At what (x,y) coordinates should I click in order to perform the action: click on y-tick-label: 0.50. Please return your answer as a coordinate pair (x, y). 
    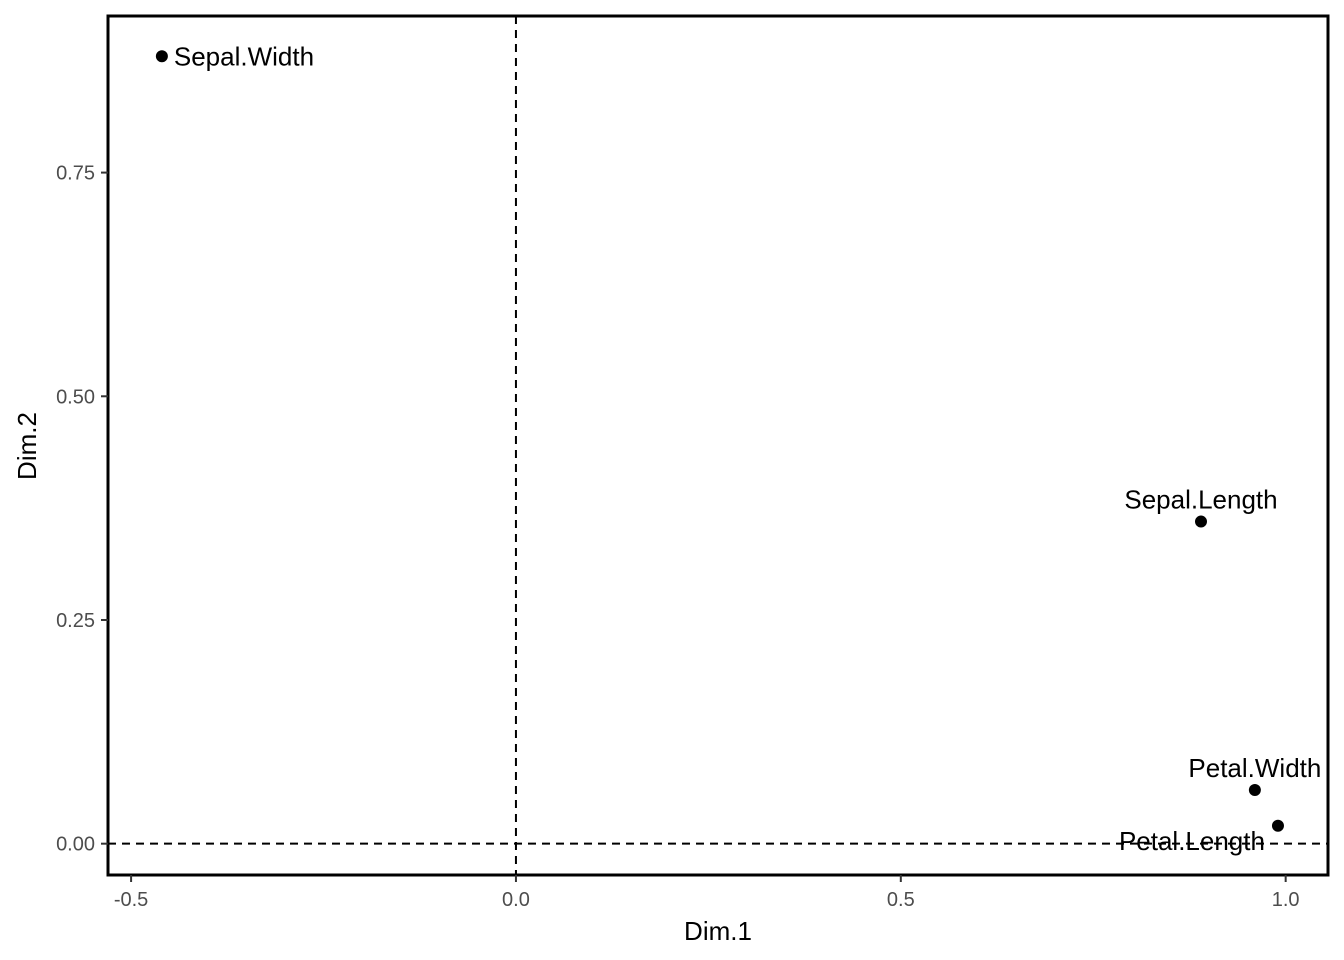
    Looking at the image, I should click on (75, 397).